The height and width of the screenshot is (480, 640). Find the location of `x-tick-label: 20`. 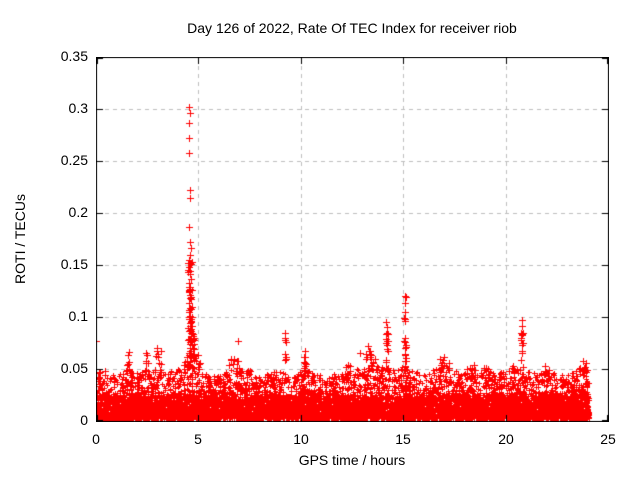

x-tick-label: 20 is located at coordinates (506, 439).